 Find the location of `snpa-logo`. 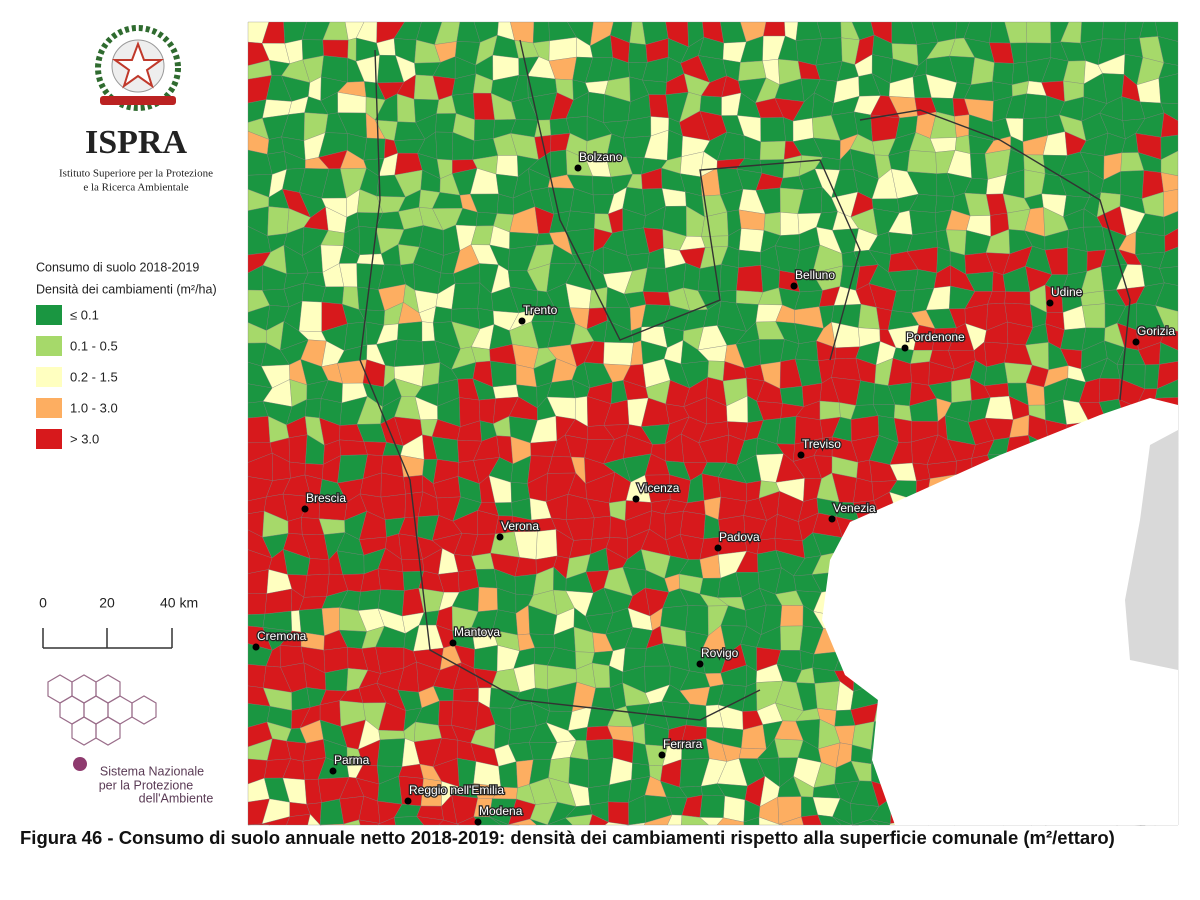

snpa-logo is located at coordinates (102, 722).